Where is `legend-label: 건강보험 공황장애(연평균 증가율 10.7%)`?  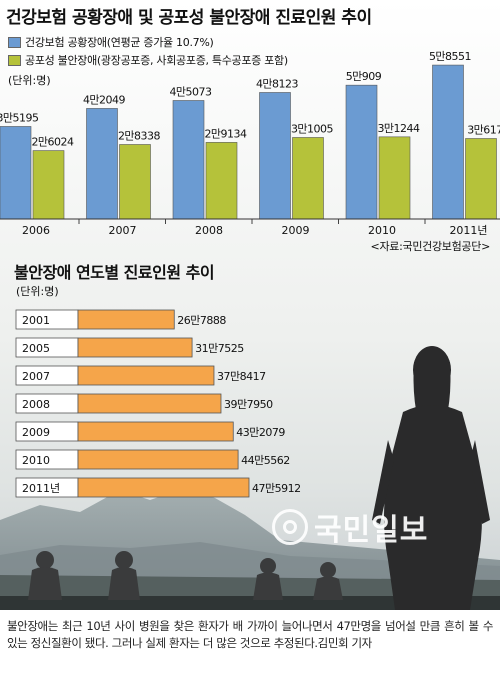 legend-label: 건강보험 공황장애(연평균 증가율 10.7%) is located at coordinates (119, 42).